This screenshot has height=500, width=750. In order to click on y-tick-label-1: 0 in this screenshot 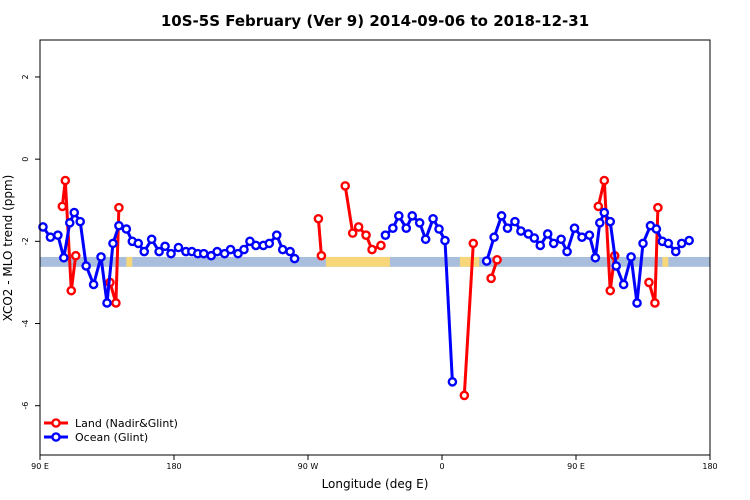, I will do `click(25, 159)`.